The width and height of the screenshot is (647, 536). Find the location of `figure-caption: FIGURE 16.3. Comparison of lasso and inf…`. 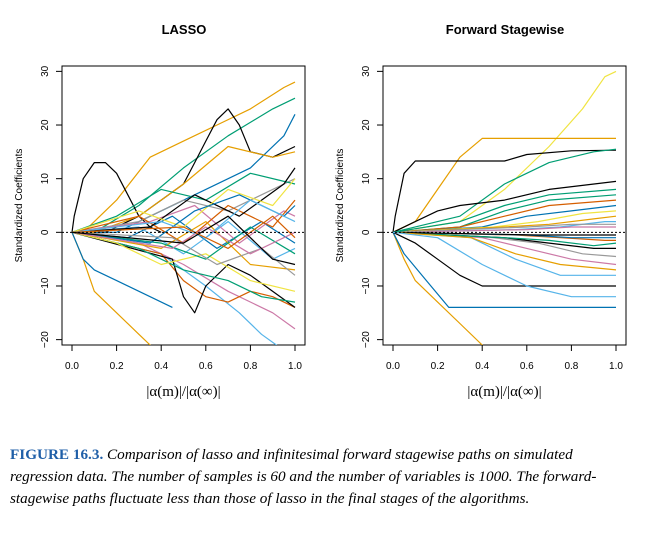

figure-caption: FIGURE 16.3. Comparison of lasso and inf… is located at coordinates (324, 477).